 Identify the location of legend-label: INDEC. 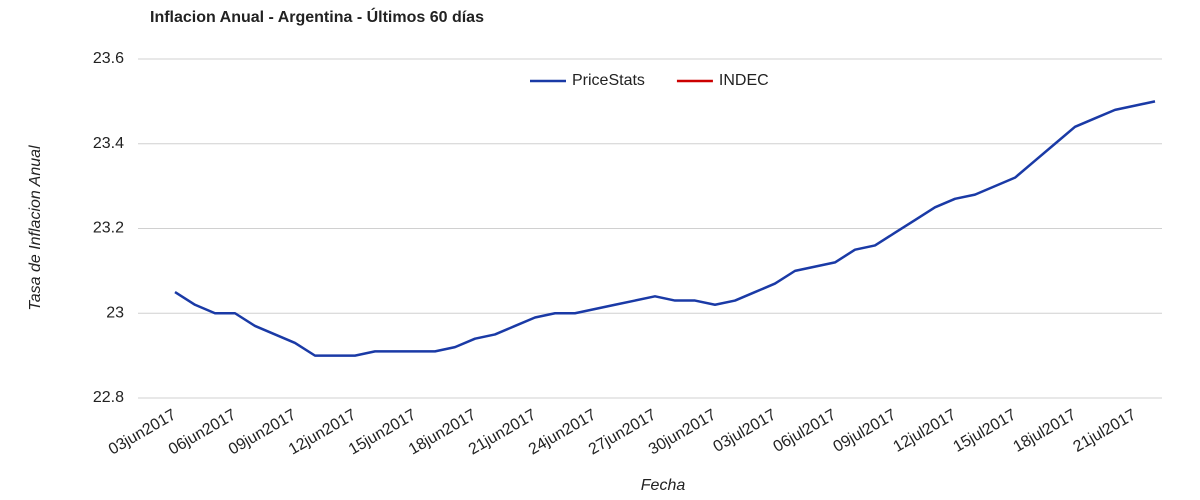
(744, 80).